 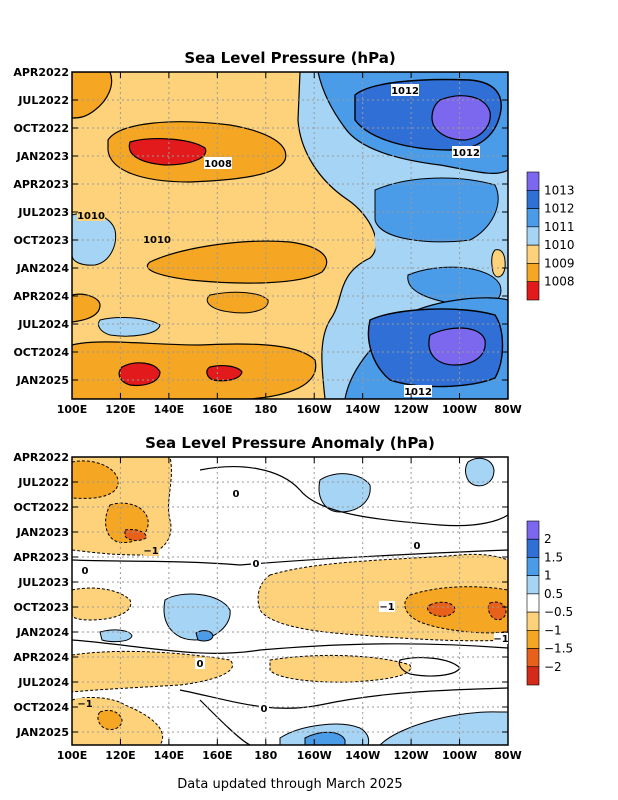 I want to click on colorbar-label: 1010, so click(x=559, y=245).